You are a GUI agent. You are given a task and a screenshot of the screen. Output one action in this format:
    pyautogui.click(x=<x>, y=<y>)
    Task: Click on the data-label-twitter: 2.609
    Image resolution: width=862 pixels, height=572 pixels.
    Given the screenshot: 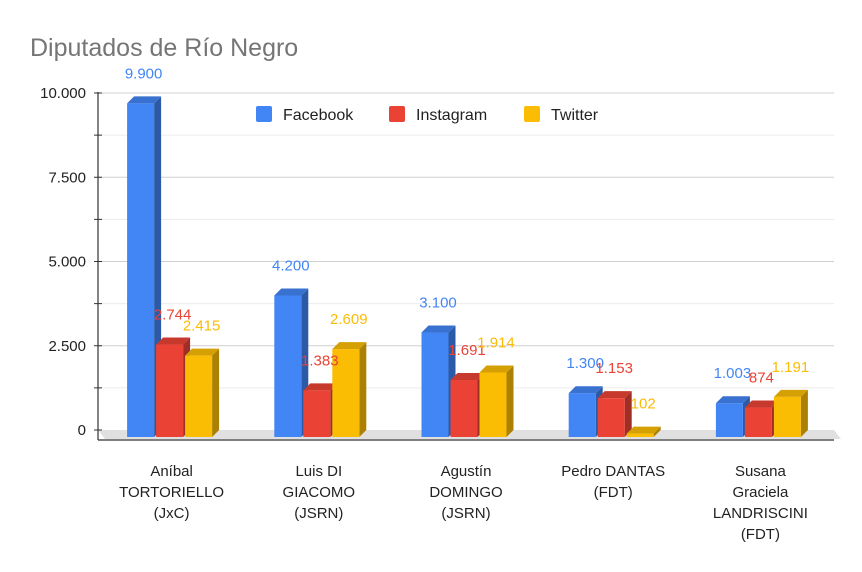 What is the action you would take?
    pyautogui.click(x=349, y=319)
    